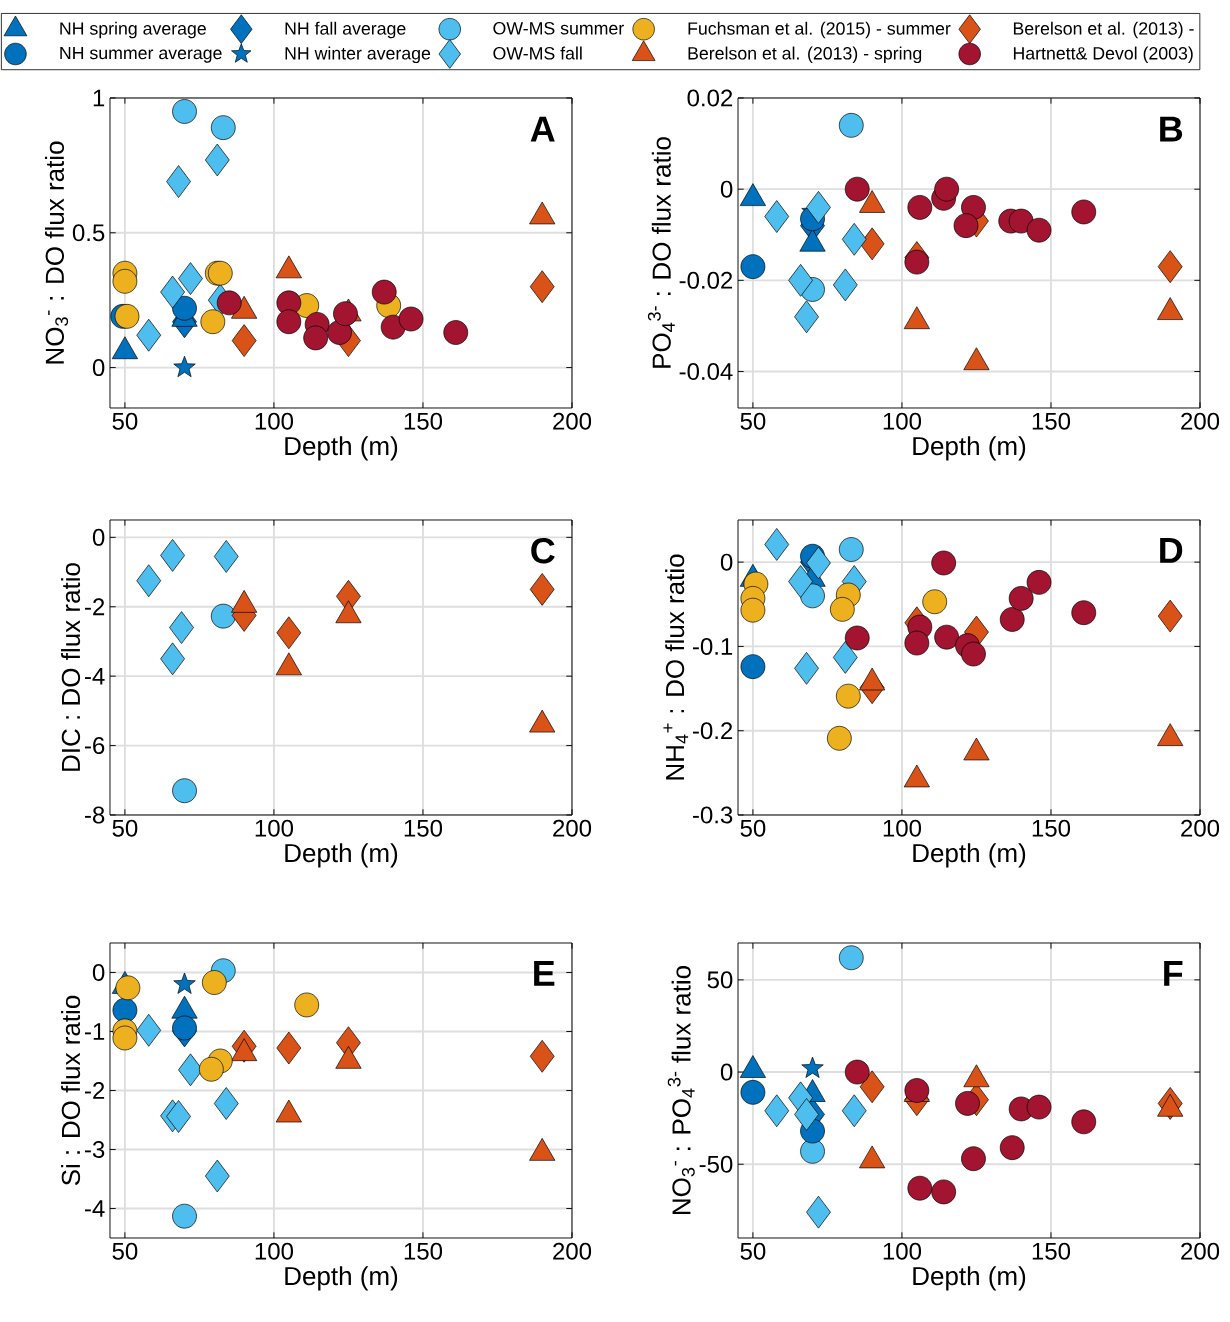  What do you see at coordinates (95, 815) in the screenshot?
I see `y-tick-label: -8` at bounding box center [95, 815].